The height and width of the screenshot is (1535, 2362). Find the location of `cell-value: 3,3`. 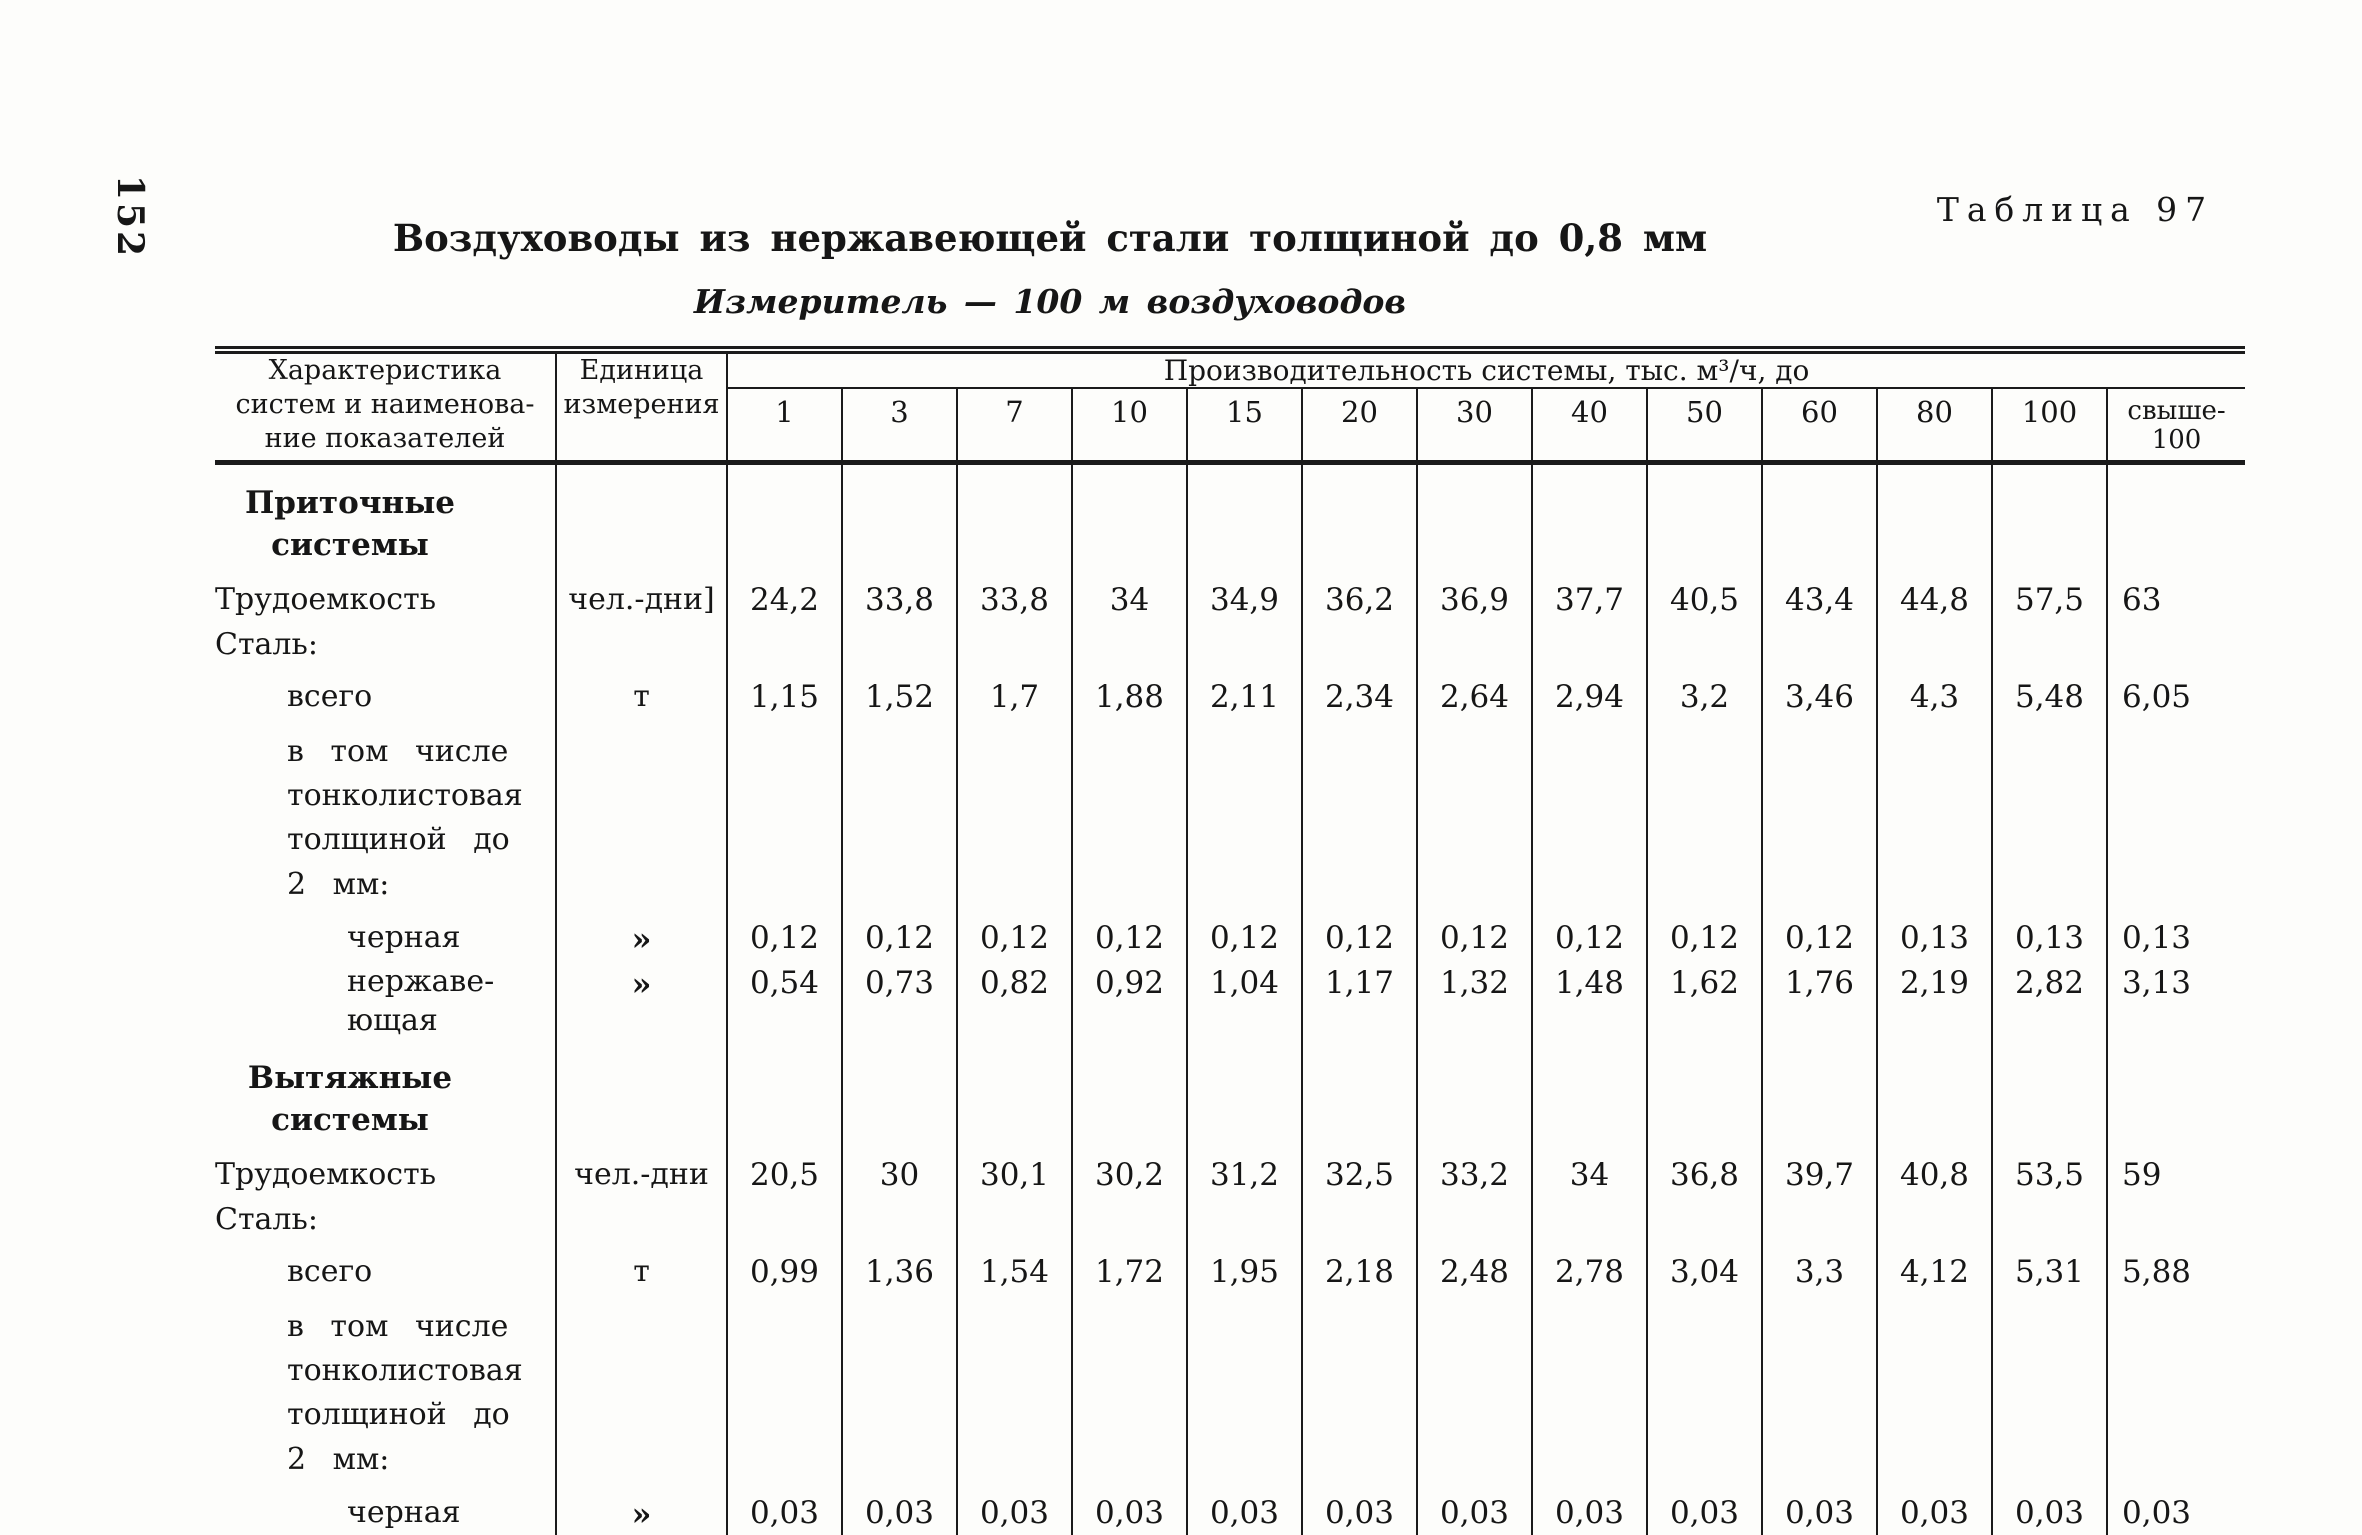

cell-value: 3,3 is located at coordinates (1820, 1270).